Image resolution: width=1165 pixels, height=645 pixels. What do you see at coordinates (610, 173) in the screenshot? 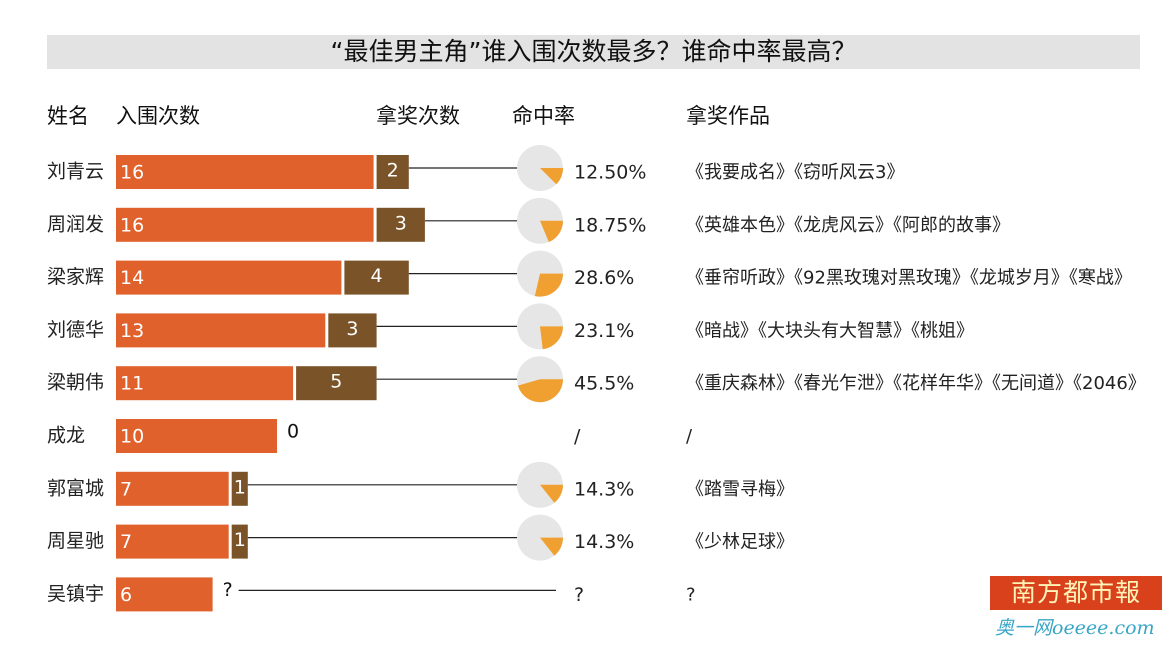
I see `hit-rate-label: 12.50%` at bounding box center [610, 173].